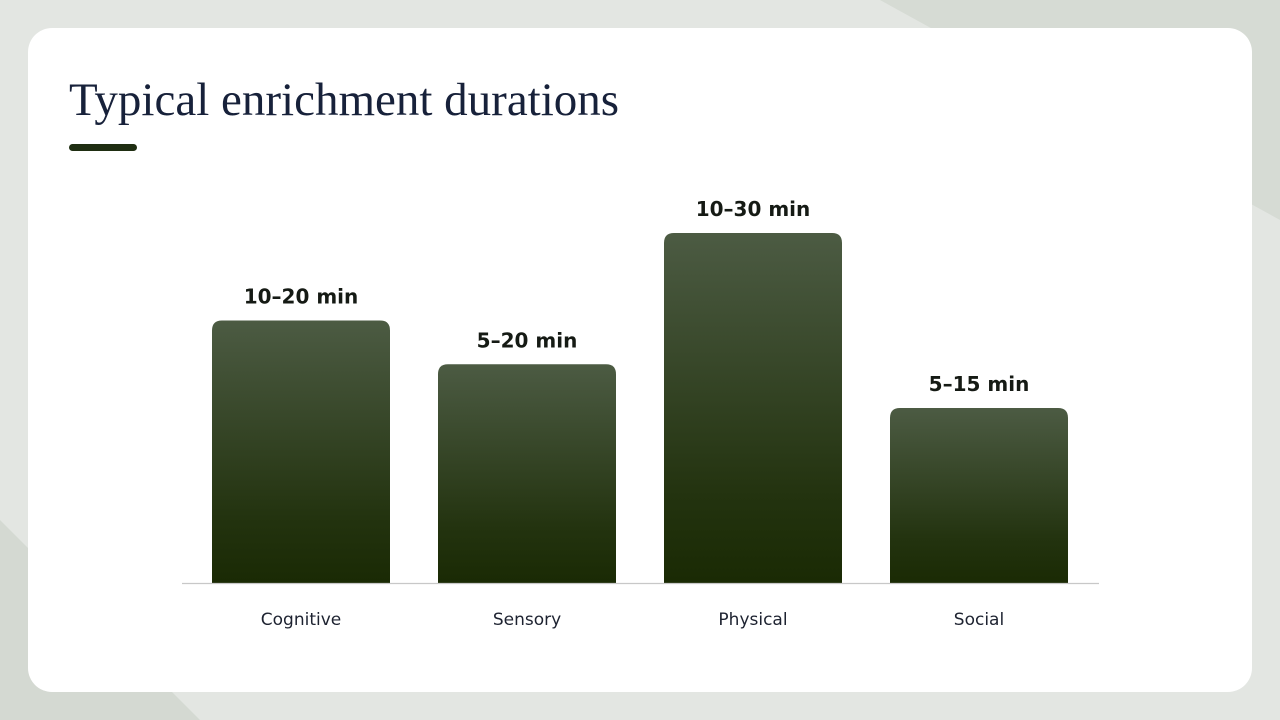 This screenshot has width=1280, height=720. What do you see at coordinates (979, 620) in the screenshot?
I see `x-tick-label: Social` at bounding box center [979, 620].